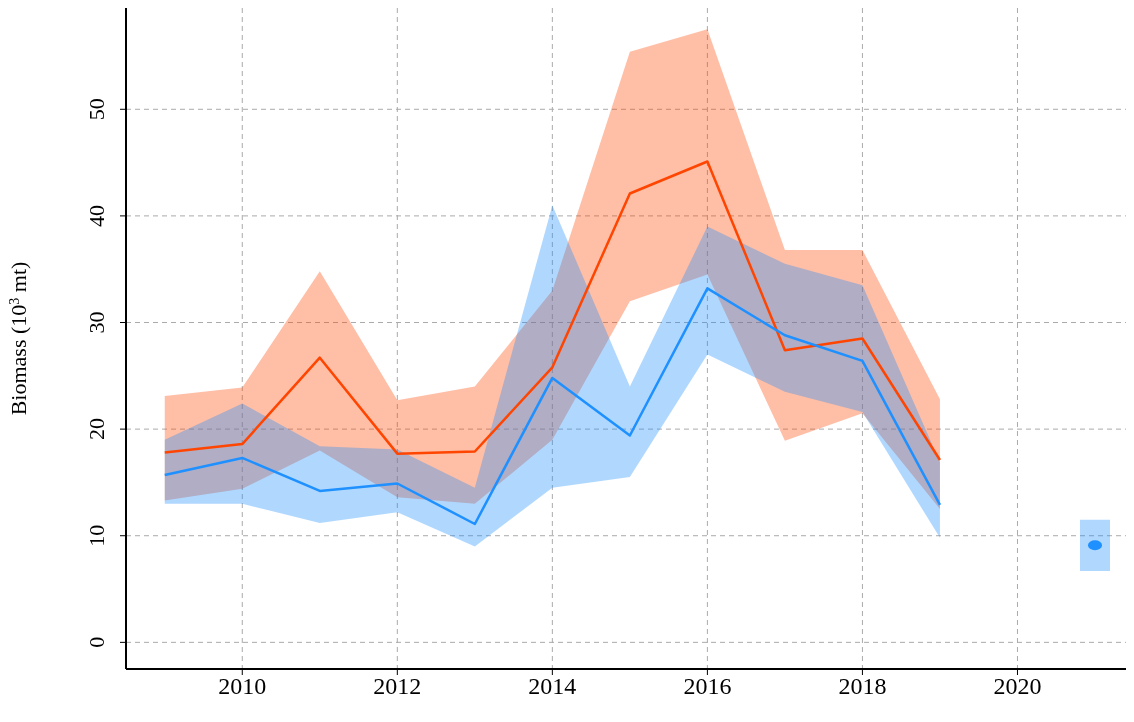  I want to click on y-tick-label: 50, so click(96, 109).